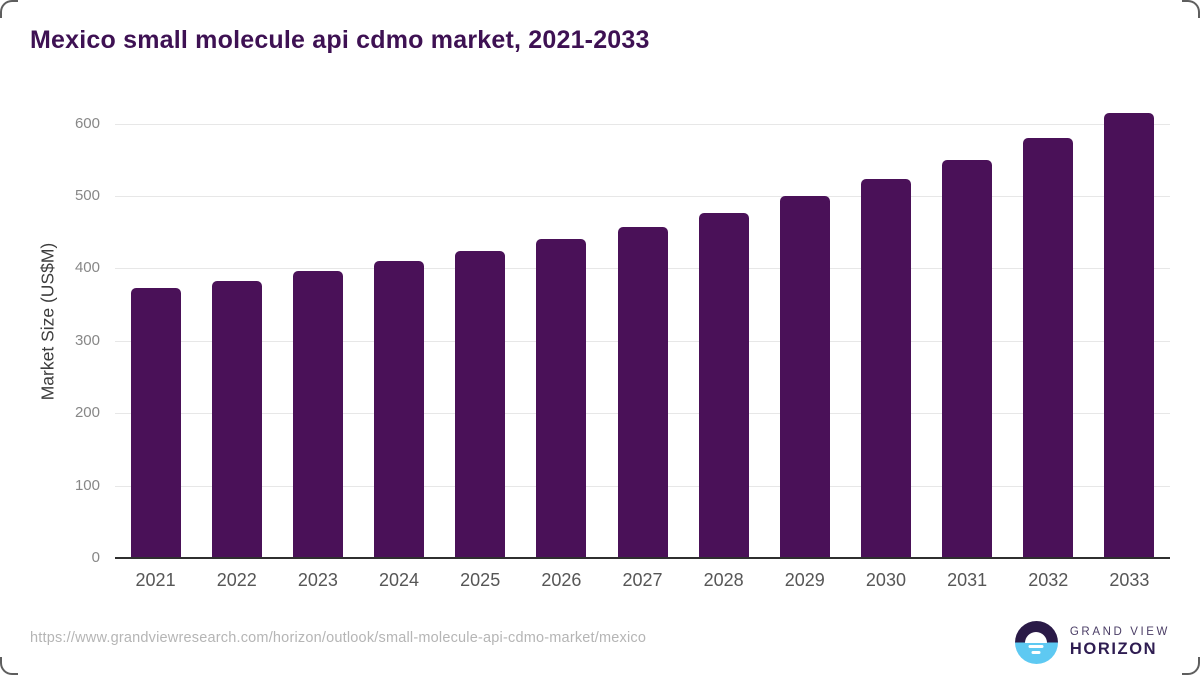  I want to click on screenshot-corner-bottom-left, so click(9, 666).